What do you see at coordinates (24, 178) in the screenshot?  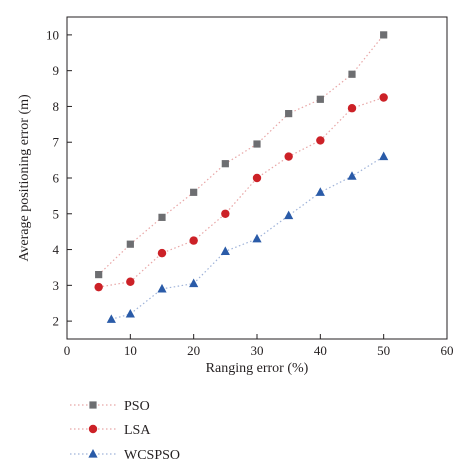 I see `y-axis-title: Average positioning error (m)` at bounding box center [24, 178].